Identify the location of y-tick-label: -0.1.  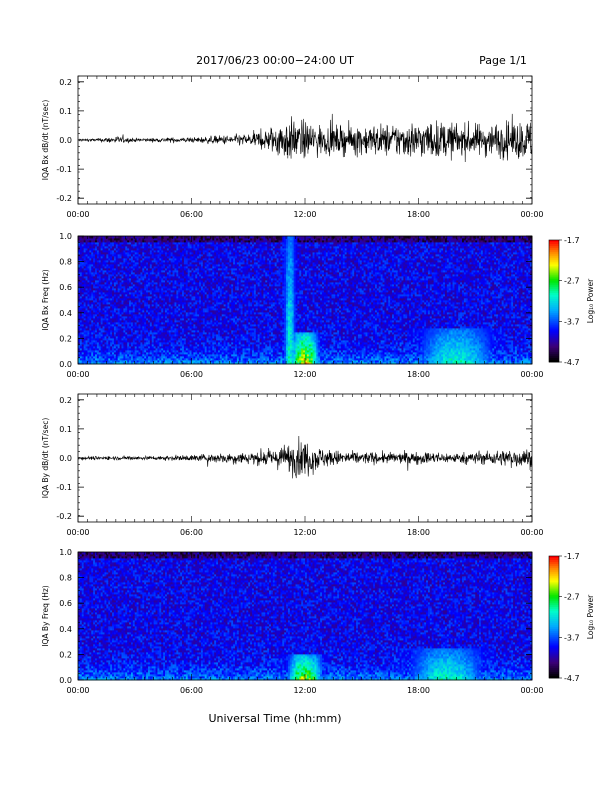
(64, 169).